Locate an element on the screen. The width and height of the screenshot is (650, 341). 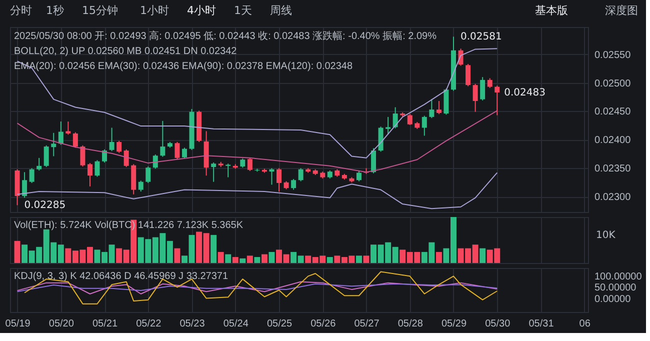
text: 10K is located at coordinates (606, 235).